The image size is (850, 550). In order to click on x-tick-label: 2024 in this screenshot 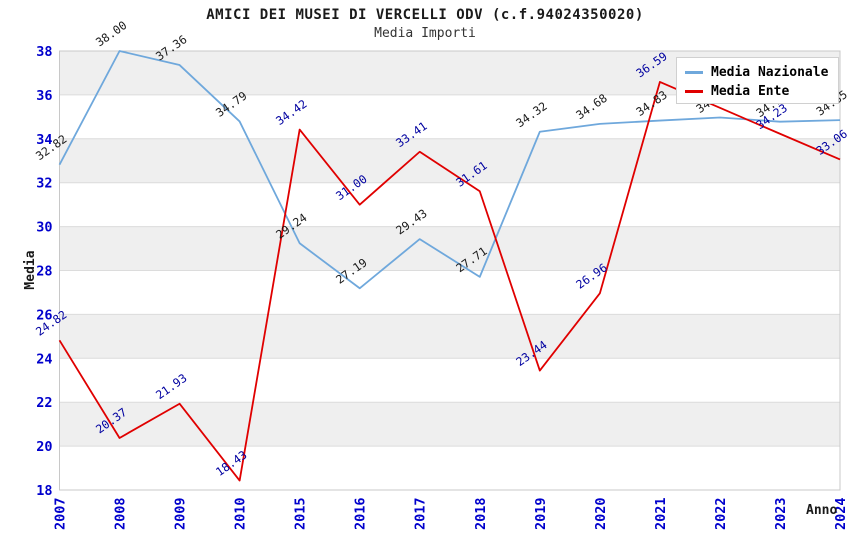, I will do `click(841, 513)`.